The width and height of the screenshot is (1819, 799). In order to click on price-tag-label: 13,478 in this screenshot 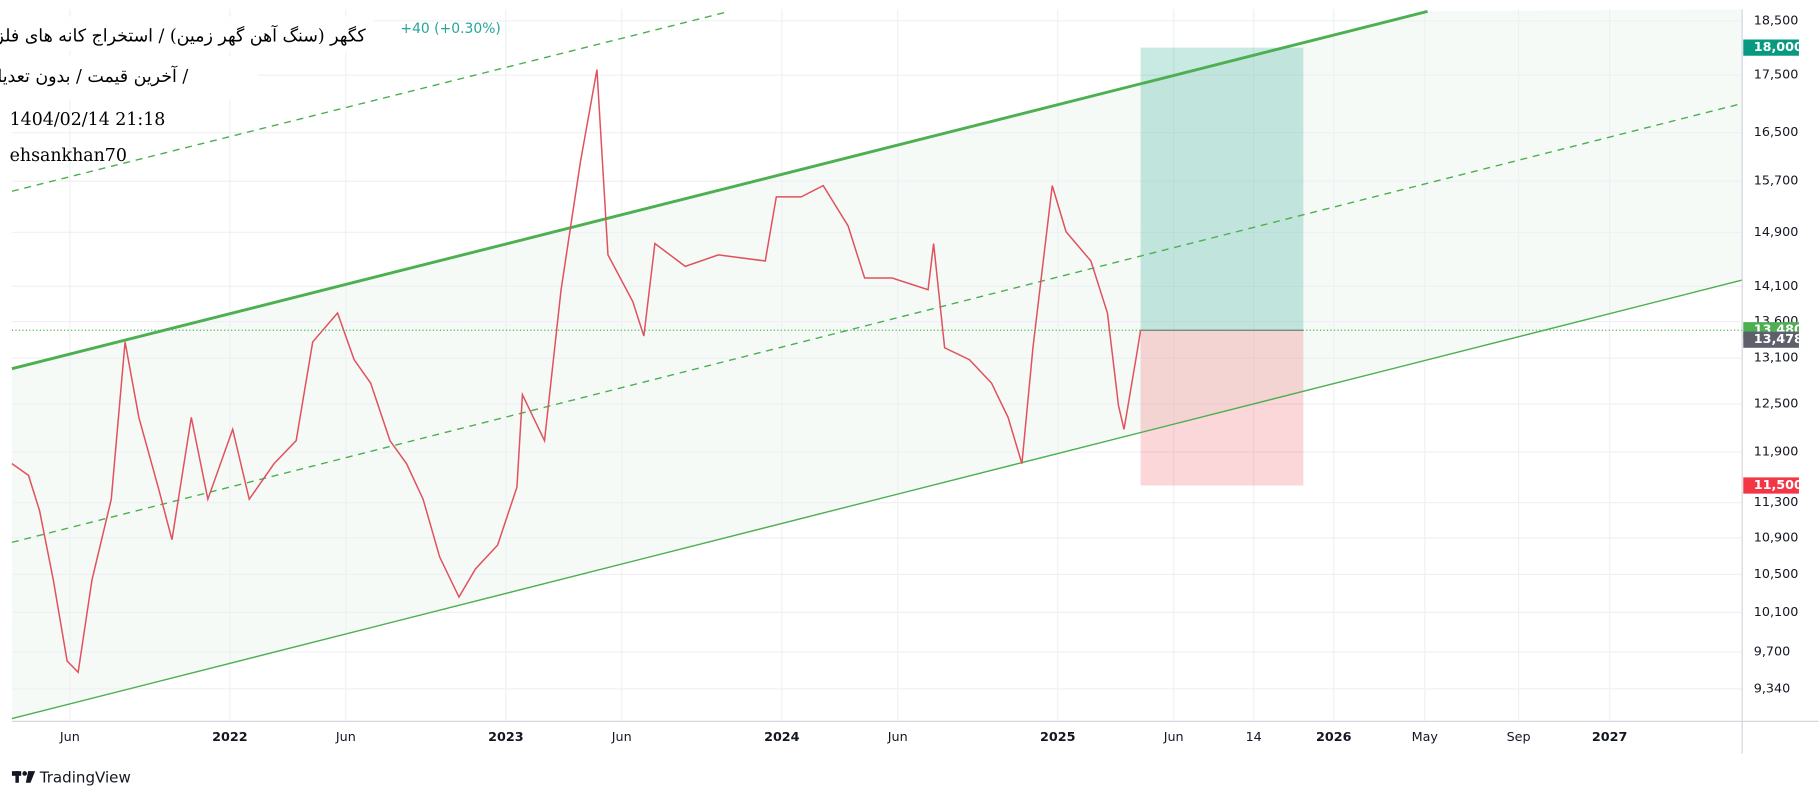, I will do `click(1778, 339)`.